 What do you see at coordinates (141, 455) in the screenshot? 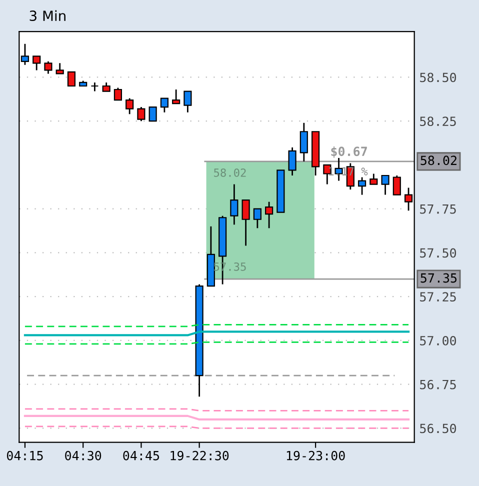
I see `x-tick-label: 04:45` at bounding box center [141, 455].